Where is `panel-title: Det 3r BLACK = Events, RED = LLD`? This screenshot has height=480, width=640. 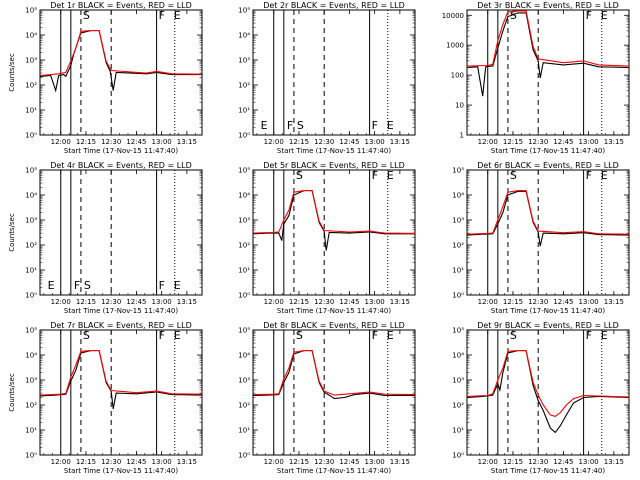 panel-title: Det 3r BLACK = Events, RED = LLD is located at coordinates (548, 5).